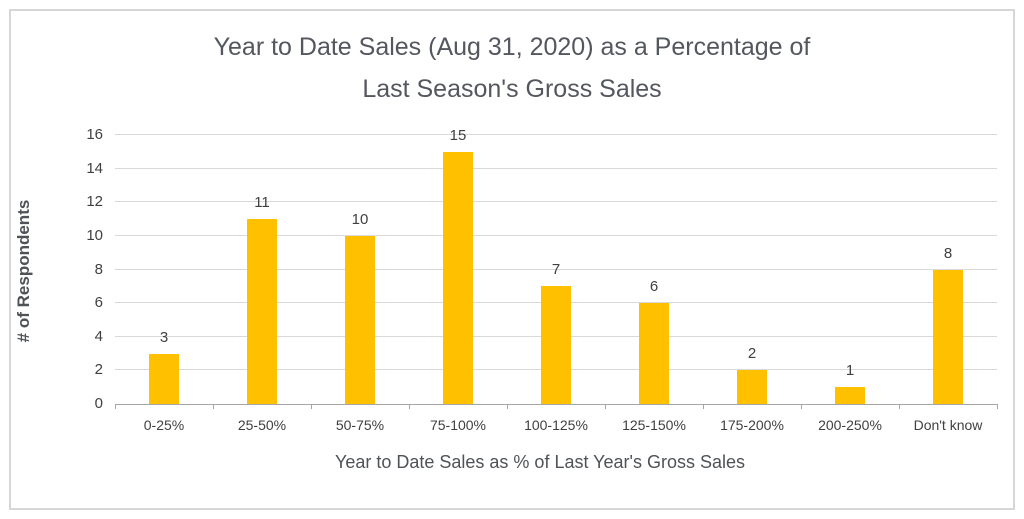 Image resolution: width=1024 pixels, height=519 pixels. I want to click on bar-value-label: 8, so click(948, 253).